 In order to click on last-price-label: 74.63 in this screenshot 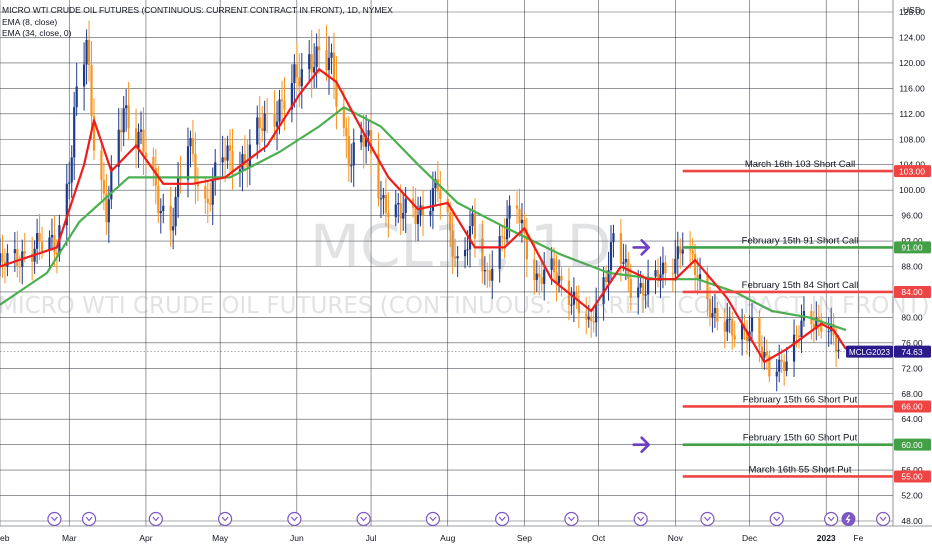, I will do `click(912, 352)`.